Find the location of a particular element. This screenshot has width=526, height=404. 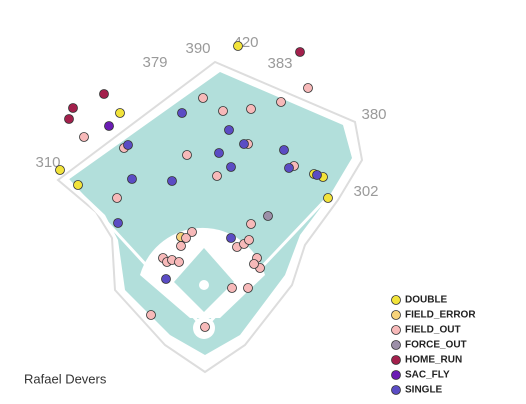

distance-label: 390 is located at coordinates (197, 48).